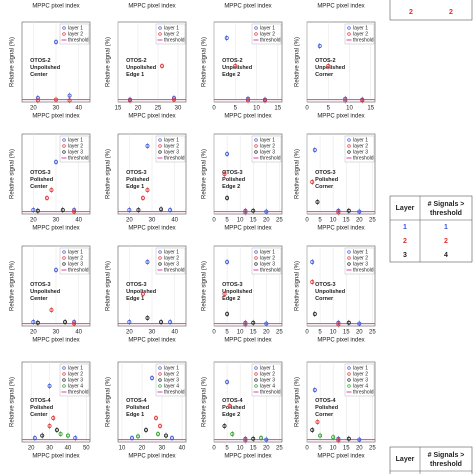 This screenshot has width=474, height=474. Describe the element at coordinates (231, 415) in the screenshot. I see `panel-title: Edge 2` at that location.